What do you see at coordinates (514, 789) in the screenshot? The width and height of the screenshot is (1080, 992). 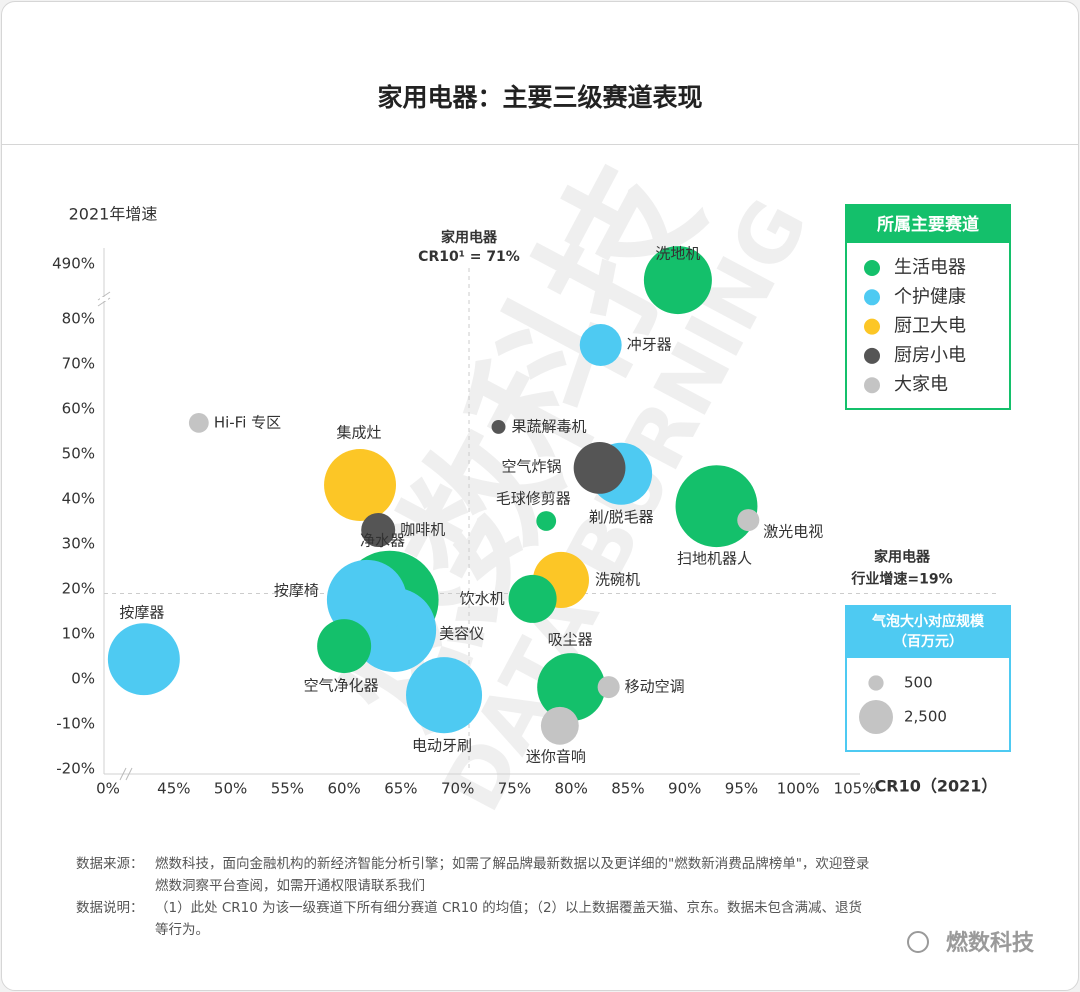 I see `x-tick-label: 75%` at bounding box center [514, 789].